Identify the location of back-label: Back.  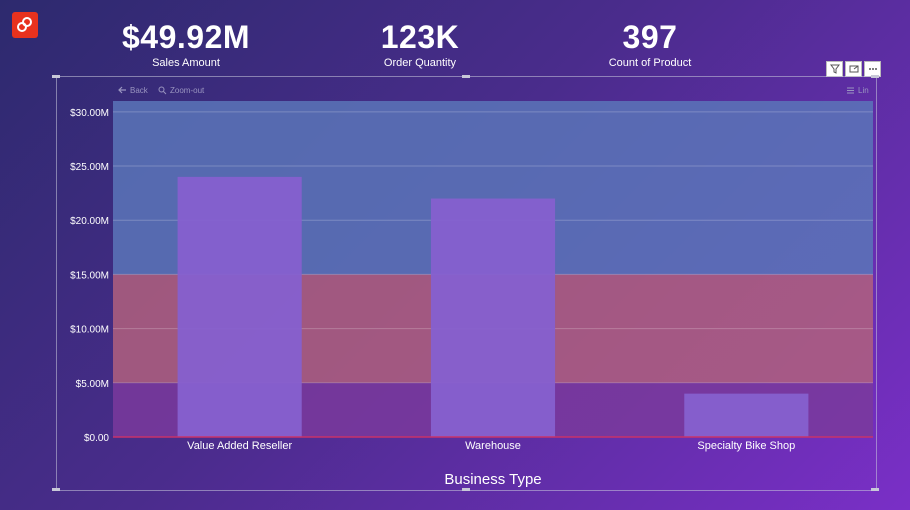
(139, 90).